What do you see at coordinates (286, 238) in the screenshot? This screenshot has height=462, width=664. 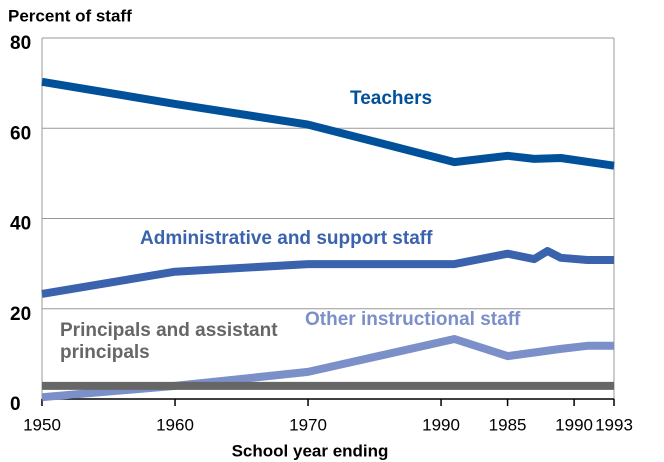 I see `series-label: Administrative and support staff` at bounding box center [286, 238].